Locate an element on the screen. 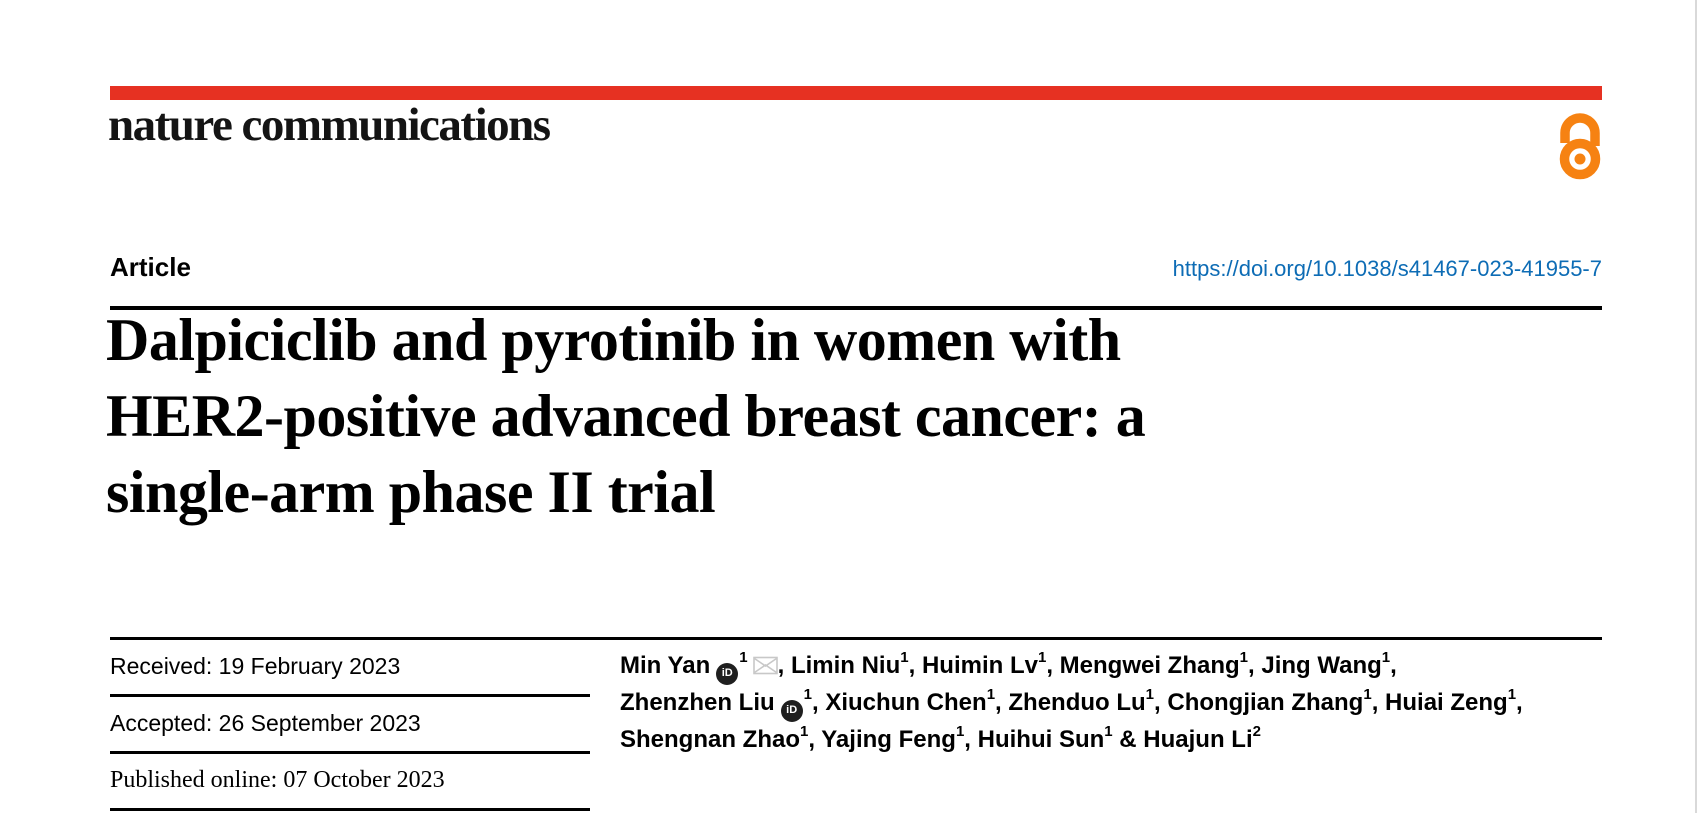 This screenshot has width=1701, height=813. date-row-received: Received: 19 February 2023 is located at coordinates (350, 668).